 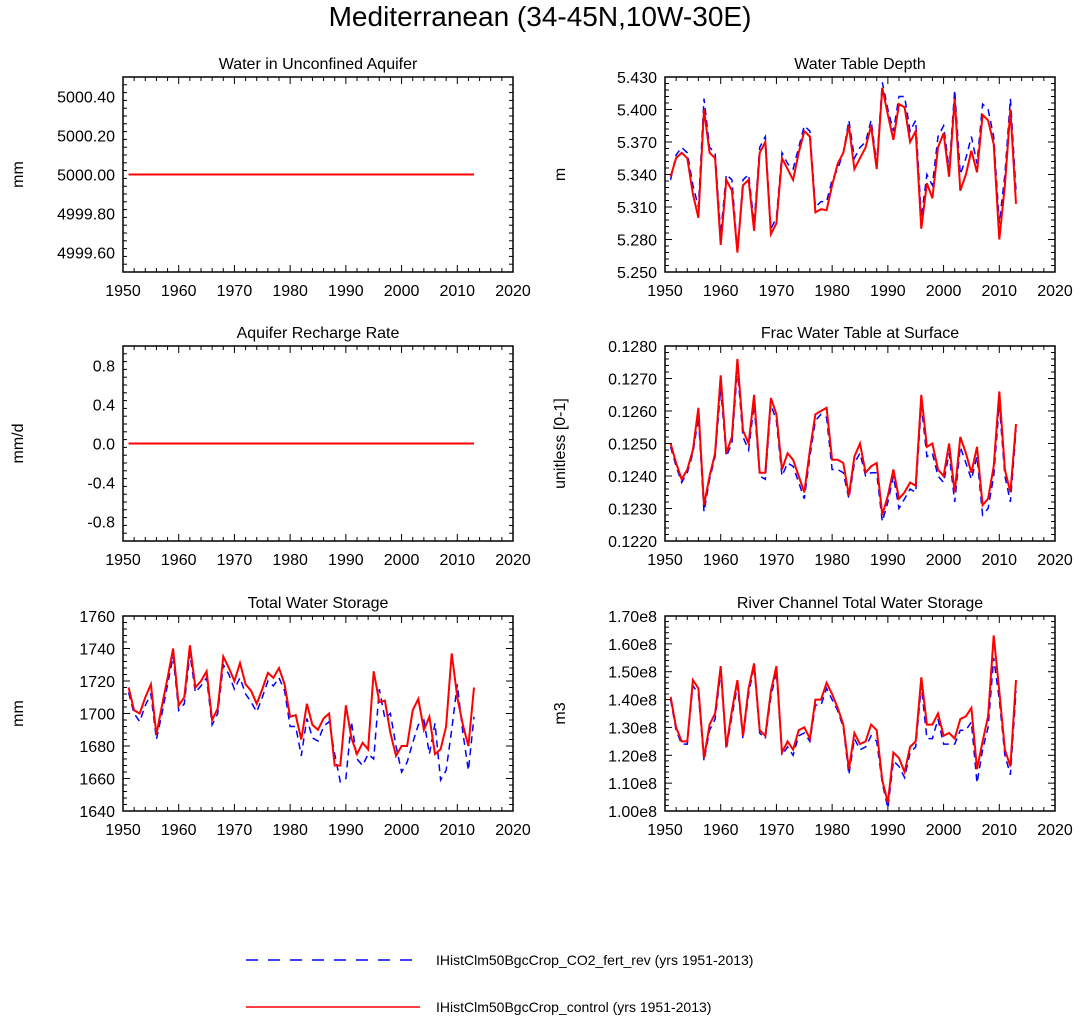 I want to click on panel-title: Aquifer Recharge Rate, so click(x=318, y=333).